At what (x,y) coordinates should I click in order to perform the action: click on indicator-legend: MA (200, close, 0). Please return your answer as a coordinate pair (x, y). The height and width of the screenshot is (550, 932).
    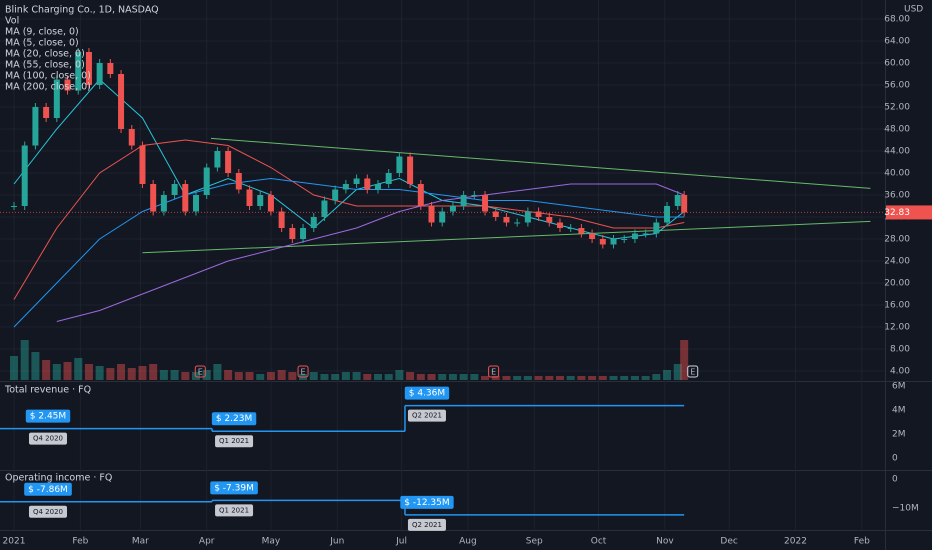
    Looking at the image, I should click on (48, 87).